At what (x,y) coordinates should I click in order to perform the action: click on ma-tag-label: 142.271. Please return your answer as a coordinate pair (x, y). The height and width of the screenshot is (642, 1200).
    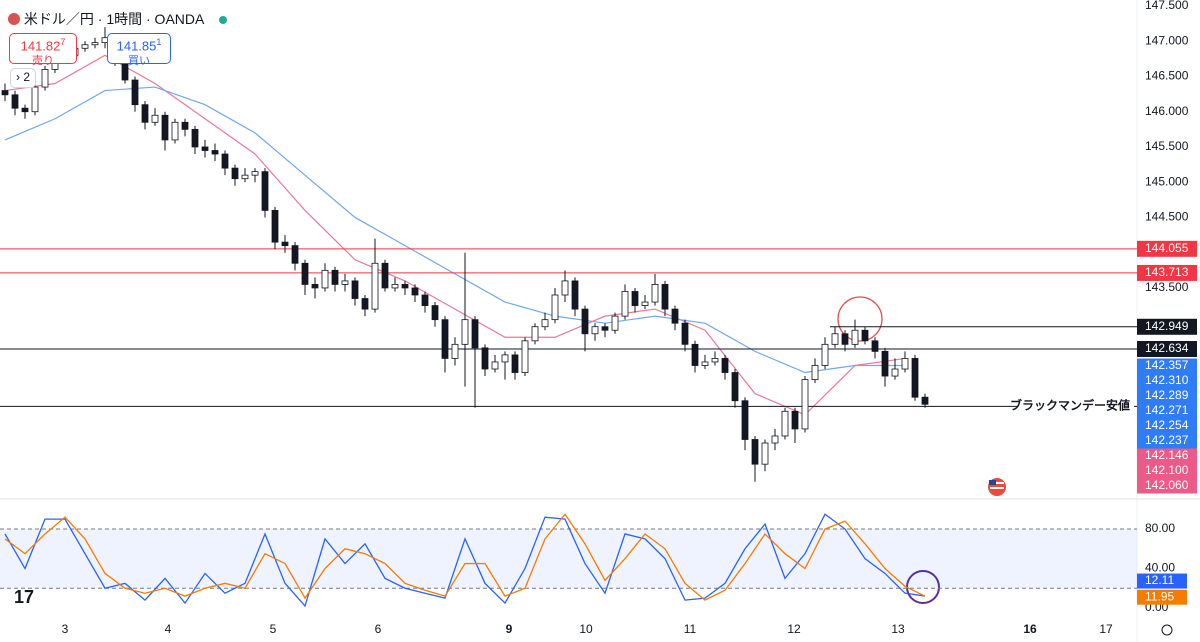
    Looking at the image, I should click on (1167, 410).